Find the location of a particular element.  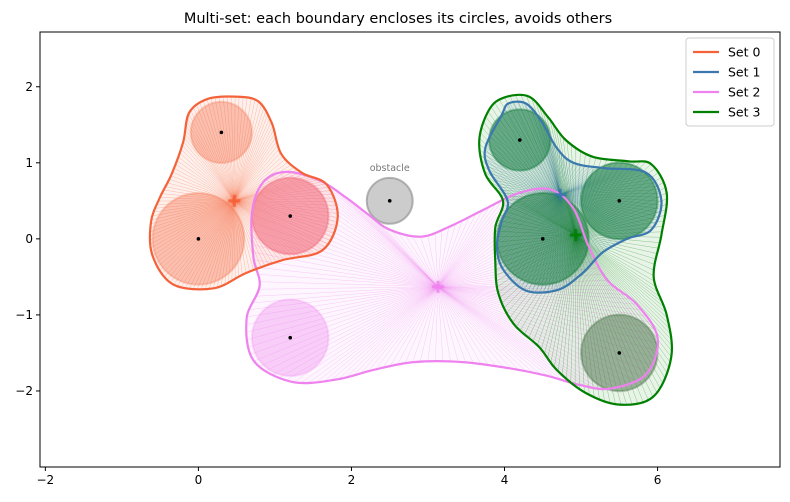

legend-label-set-0: Set 0 is located at coordinates (744, 52).